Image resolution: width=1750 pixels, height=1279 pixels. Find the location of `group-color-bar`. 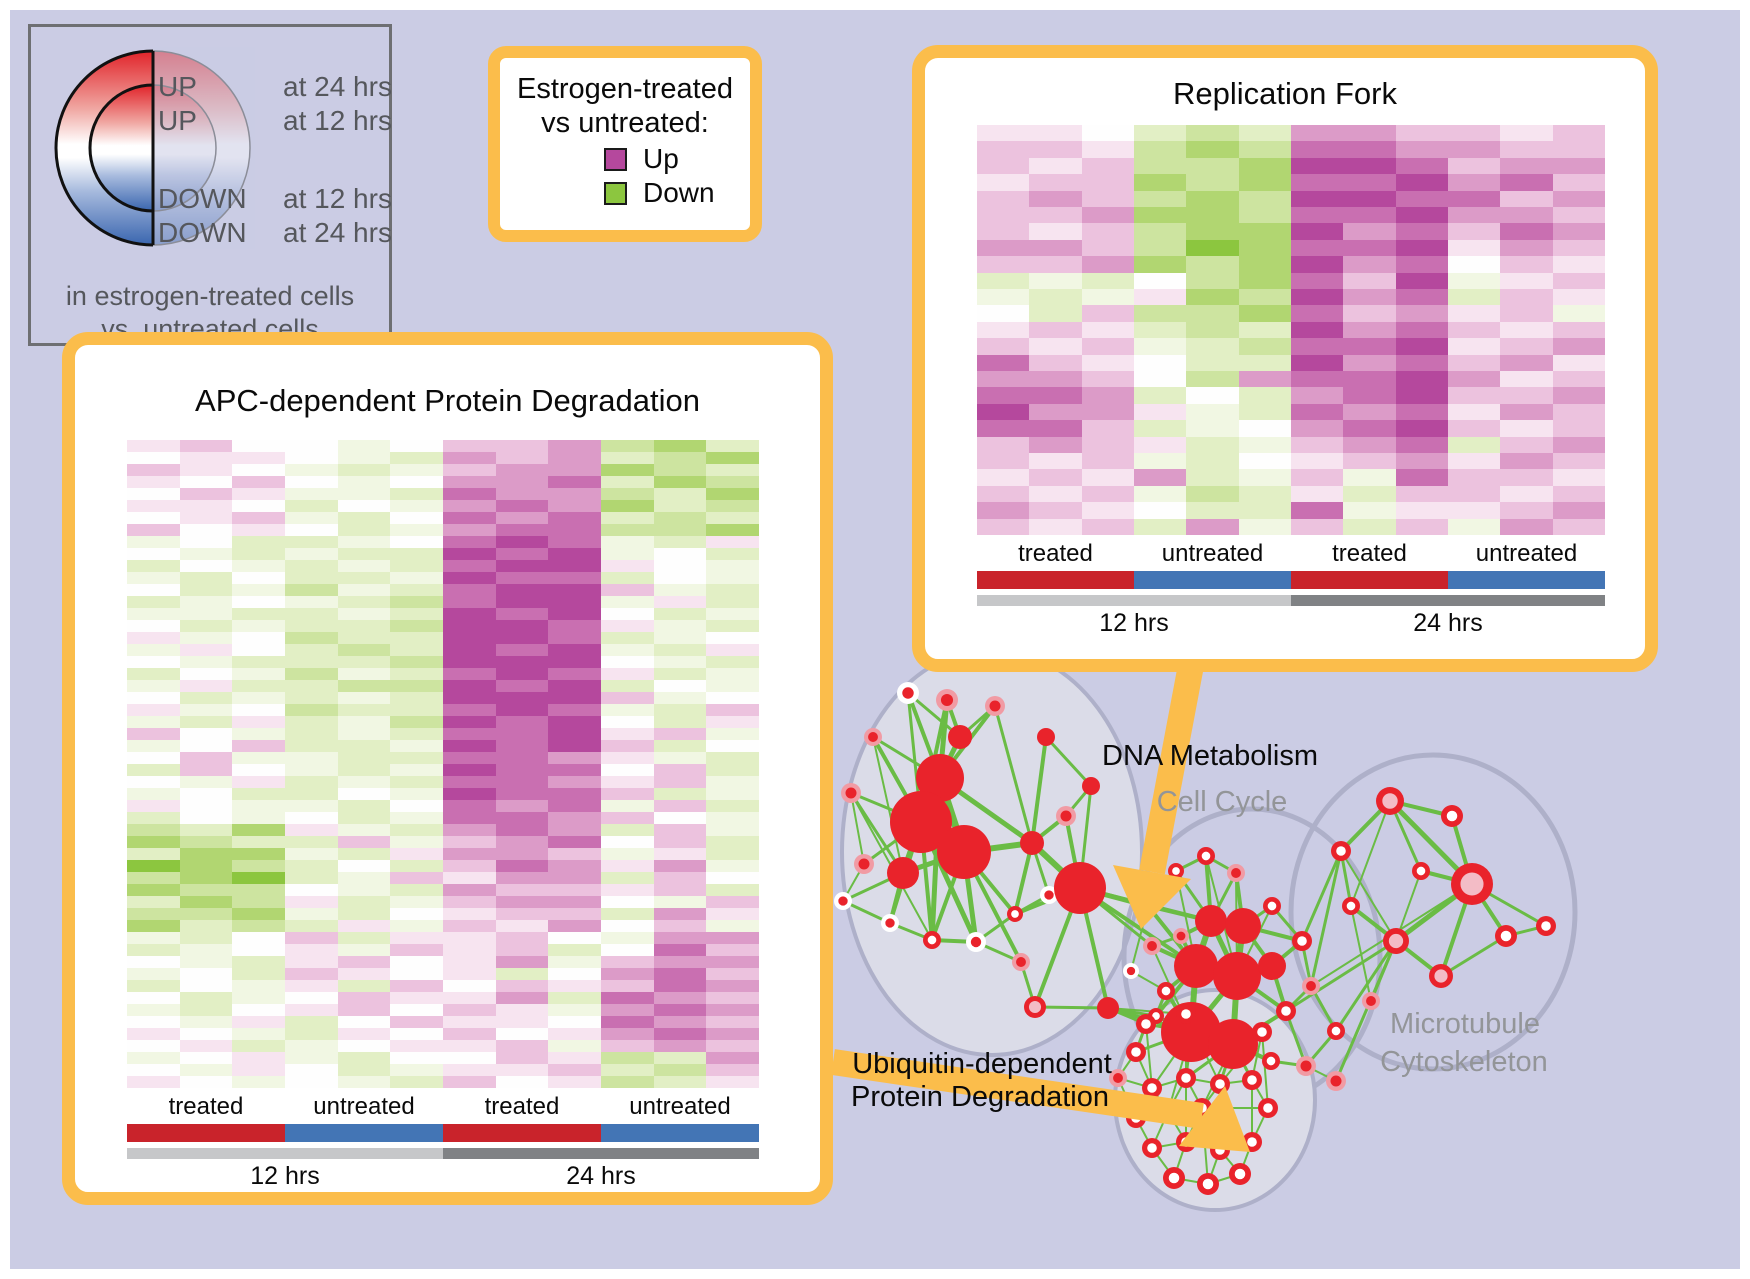

group-color-bar is located at coordinates (1291, 580).